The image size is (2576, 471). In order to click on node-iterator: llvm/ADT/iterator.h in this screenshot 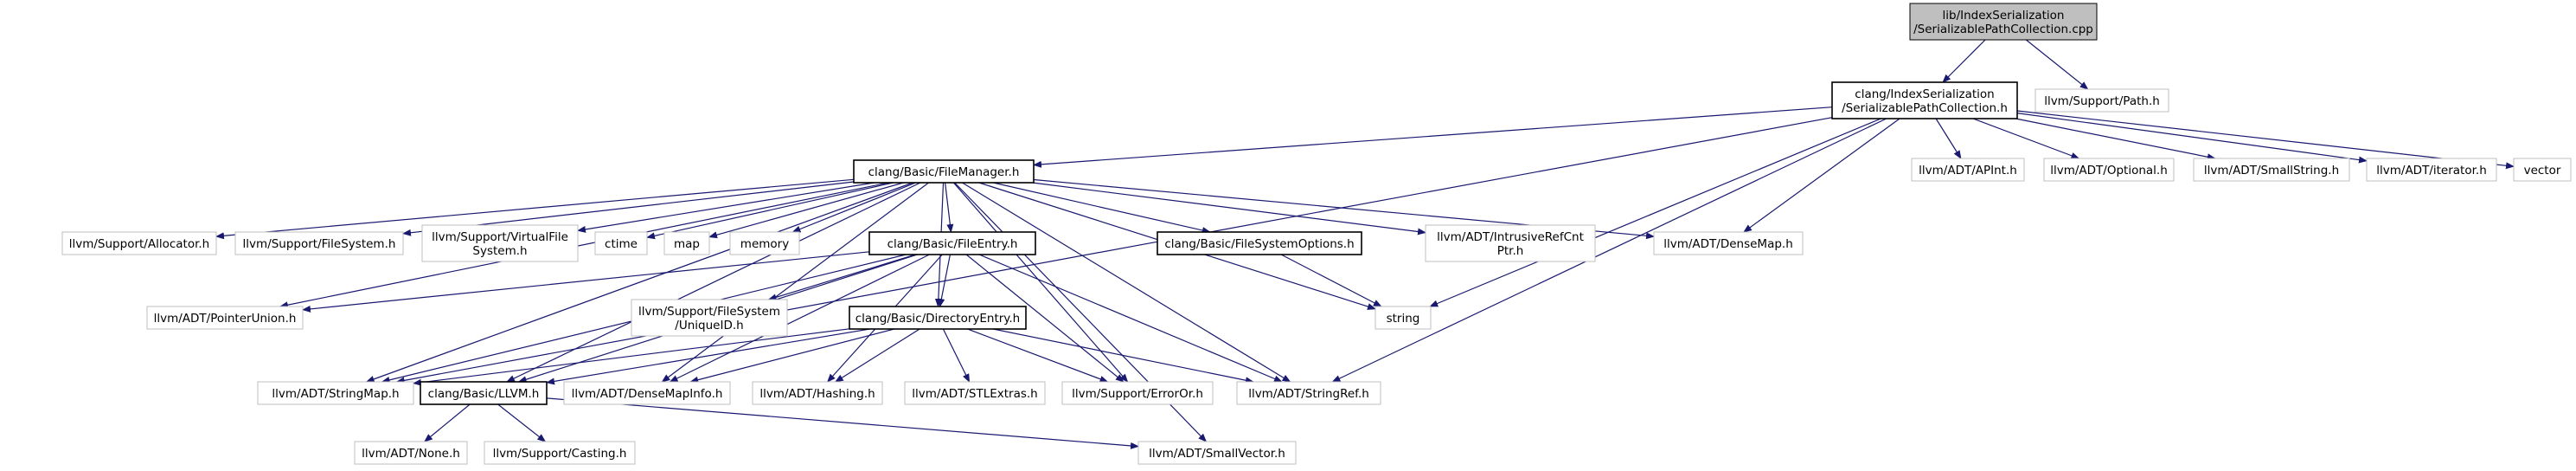, I will do `click(2431, 170)`.